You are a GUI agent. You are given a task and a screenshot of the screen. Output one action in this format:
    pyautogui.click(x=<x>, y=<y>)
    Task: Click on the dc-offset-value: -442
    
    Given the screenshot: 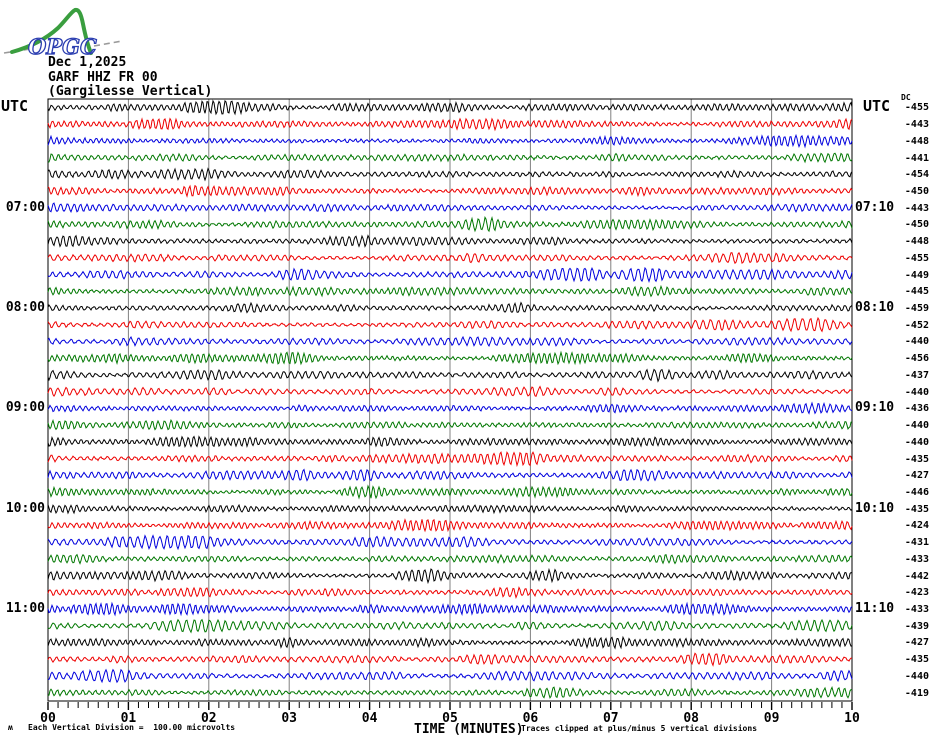 What is the action you would take?
    pyautogui.click(x=916, y=576)
    